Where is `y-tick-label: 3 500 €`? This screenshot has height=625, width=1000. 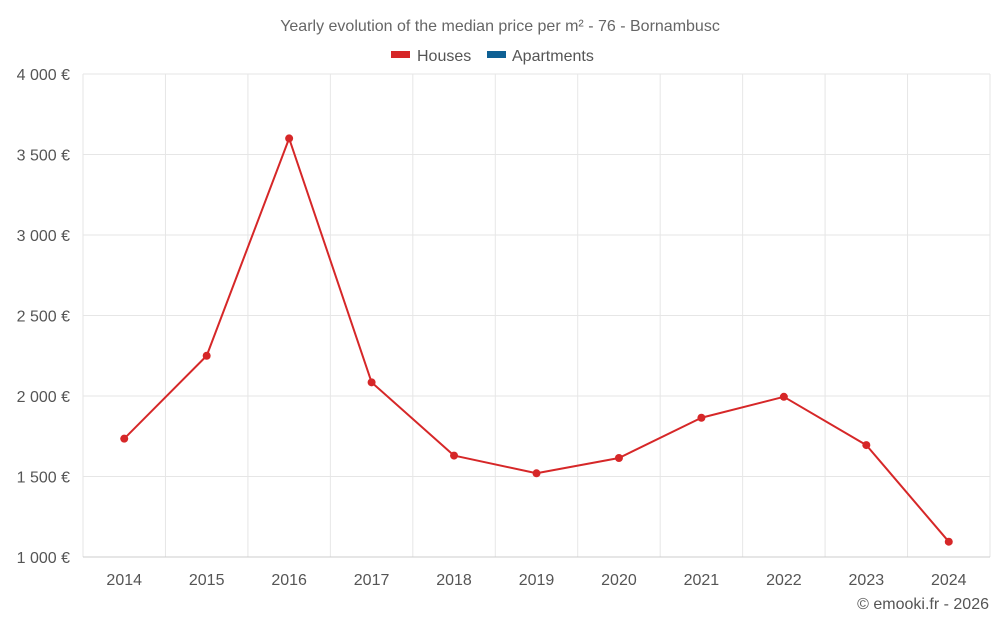 y-tick-label: 3 500 € is located at coordinates (43, 156).